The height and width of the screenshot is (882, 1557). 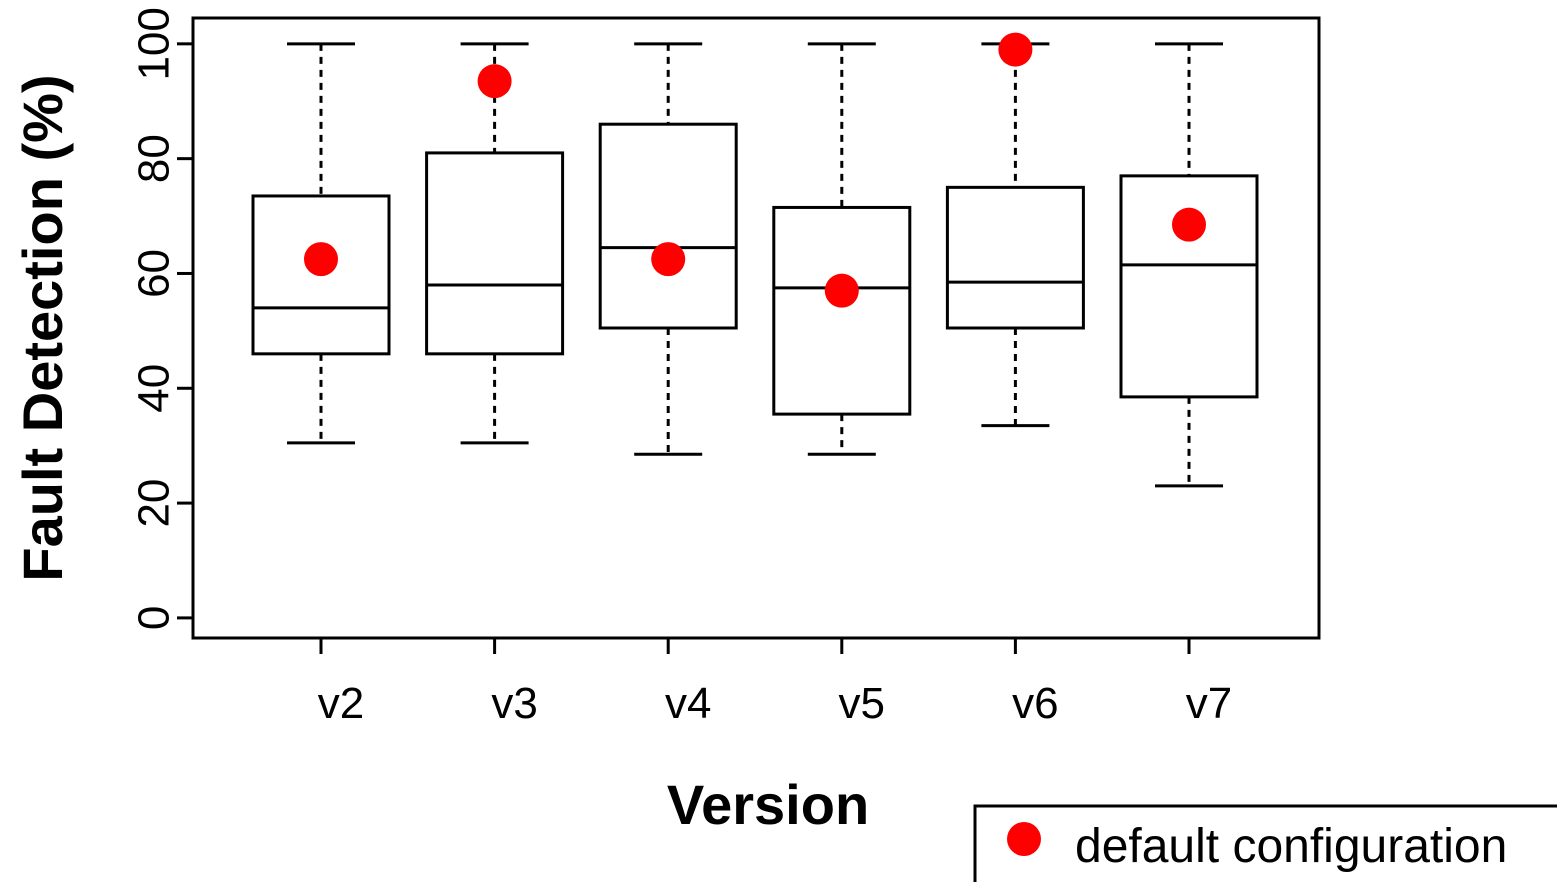 I want to click on default-config-point-v6, so click(x=1015, y=49).